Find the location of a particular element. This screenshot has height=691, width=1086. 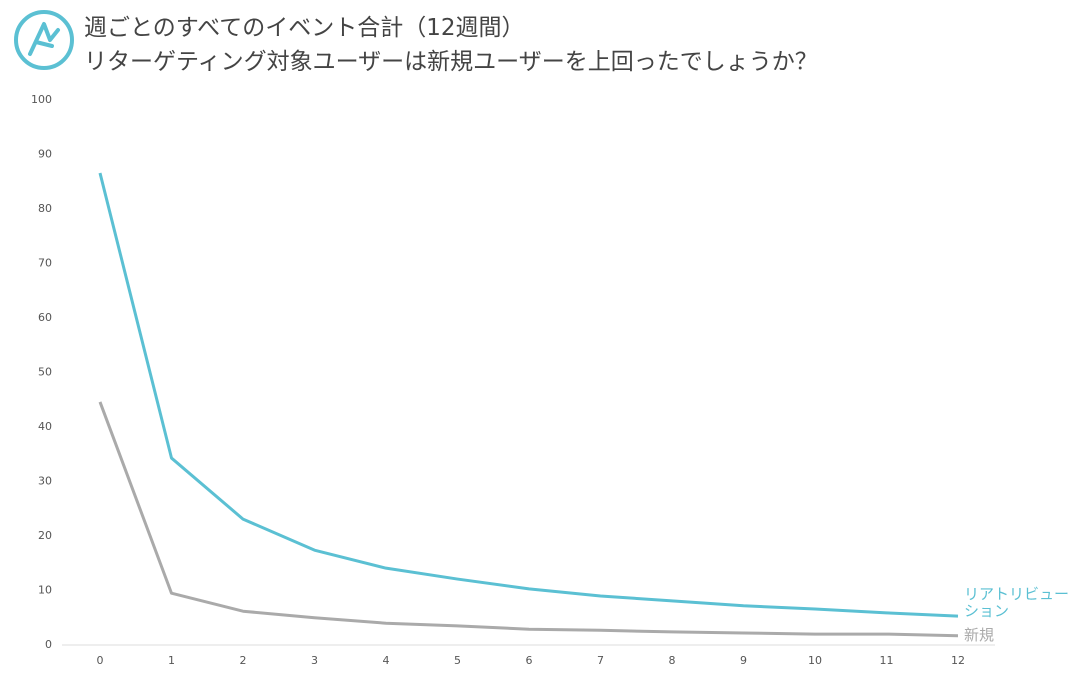

y-tick-label: 20 is located at coordinates (45, 535).